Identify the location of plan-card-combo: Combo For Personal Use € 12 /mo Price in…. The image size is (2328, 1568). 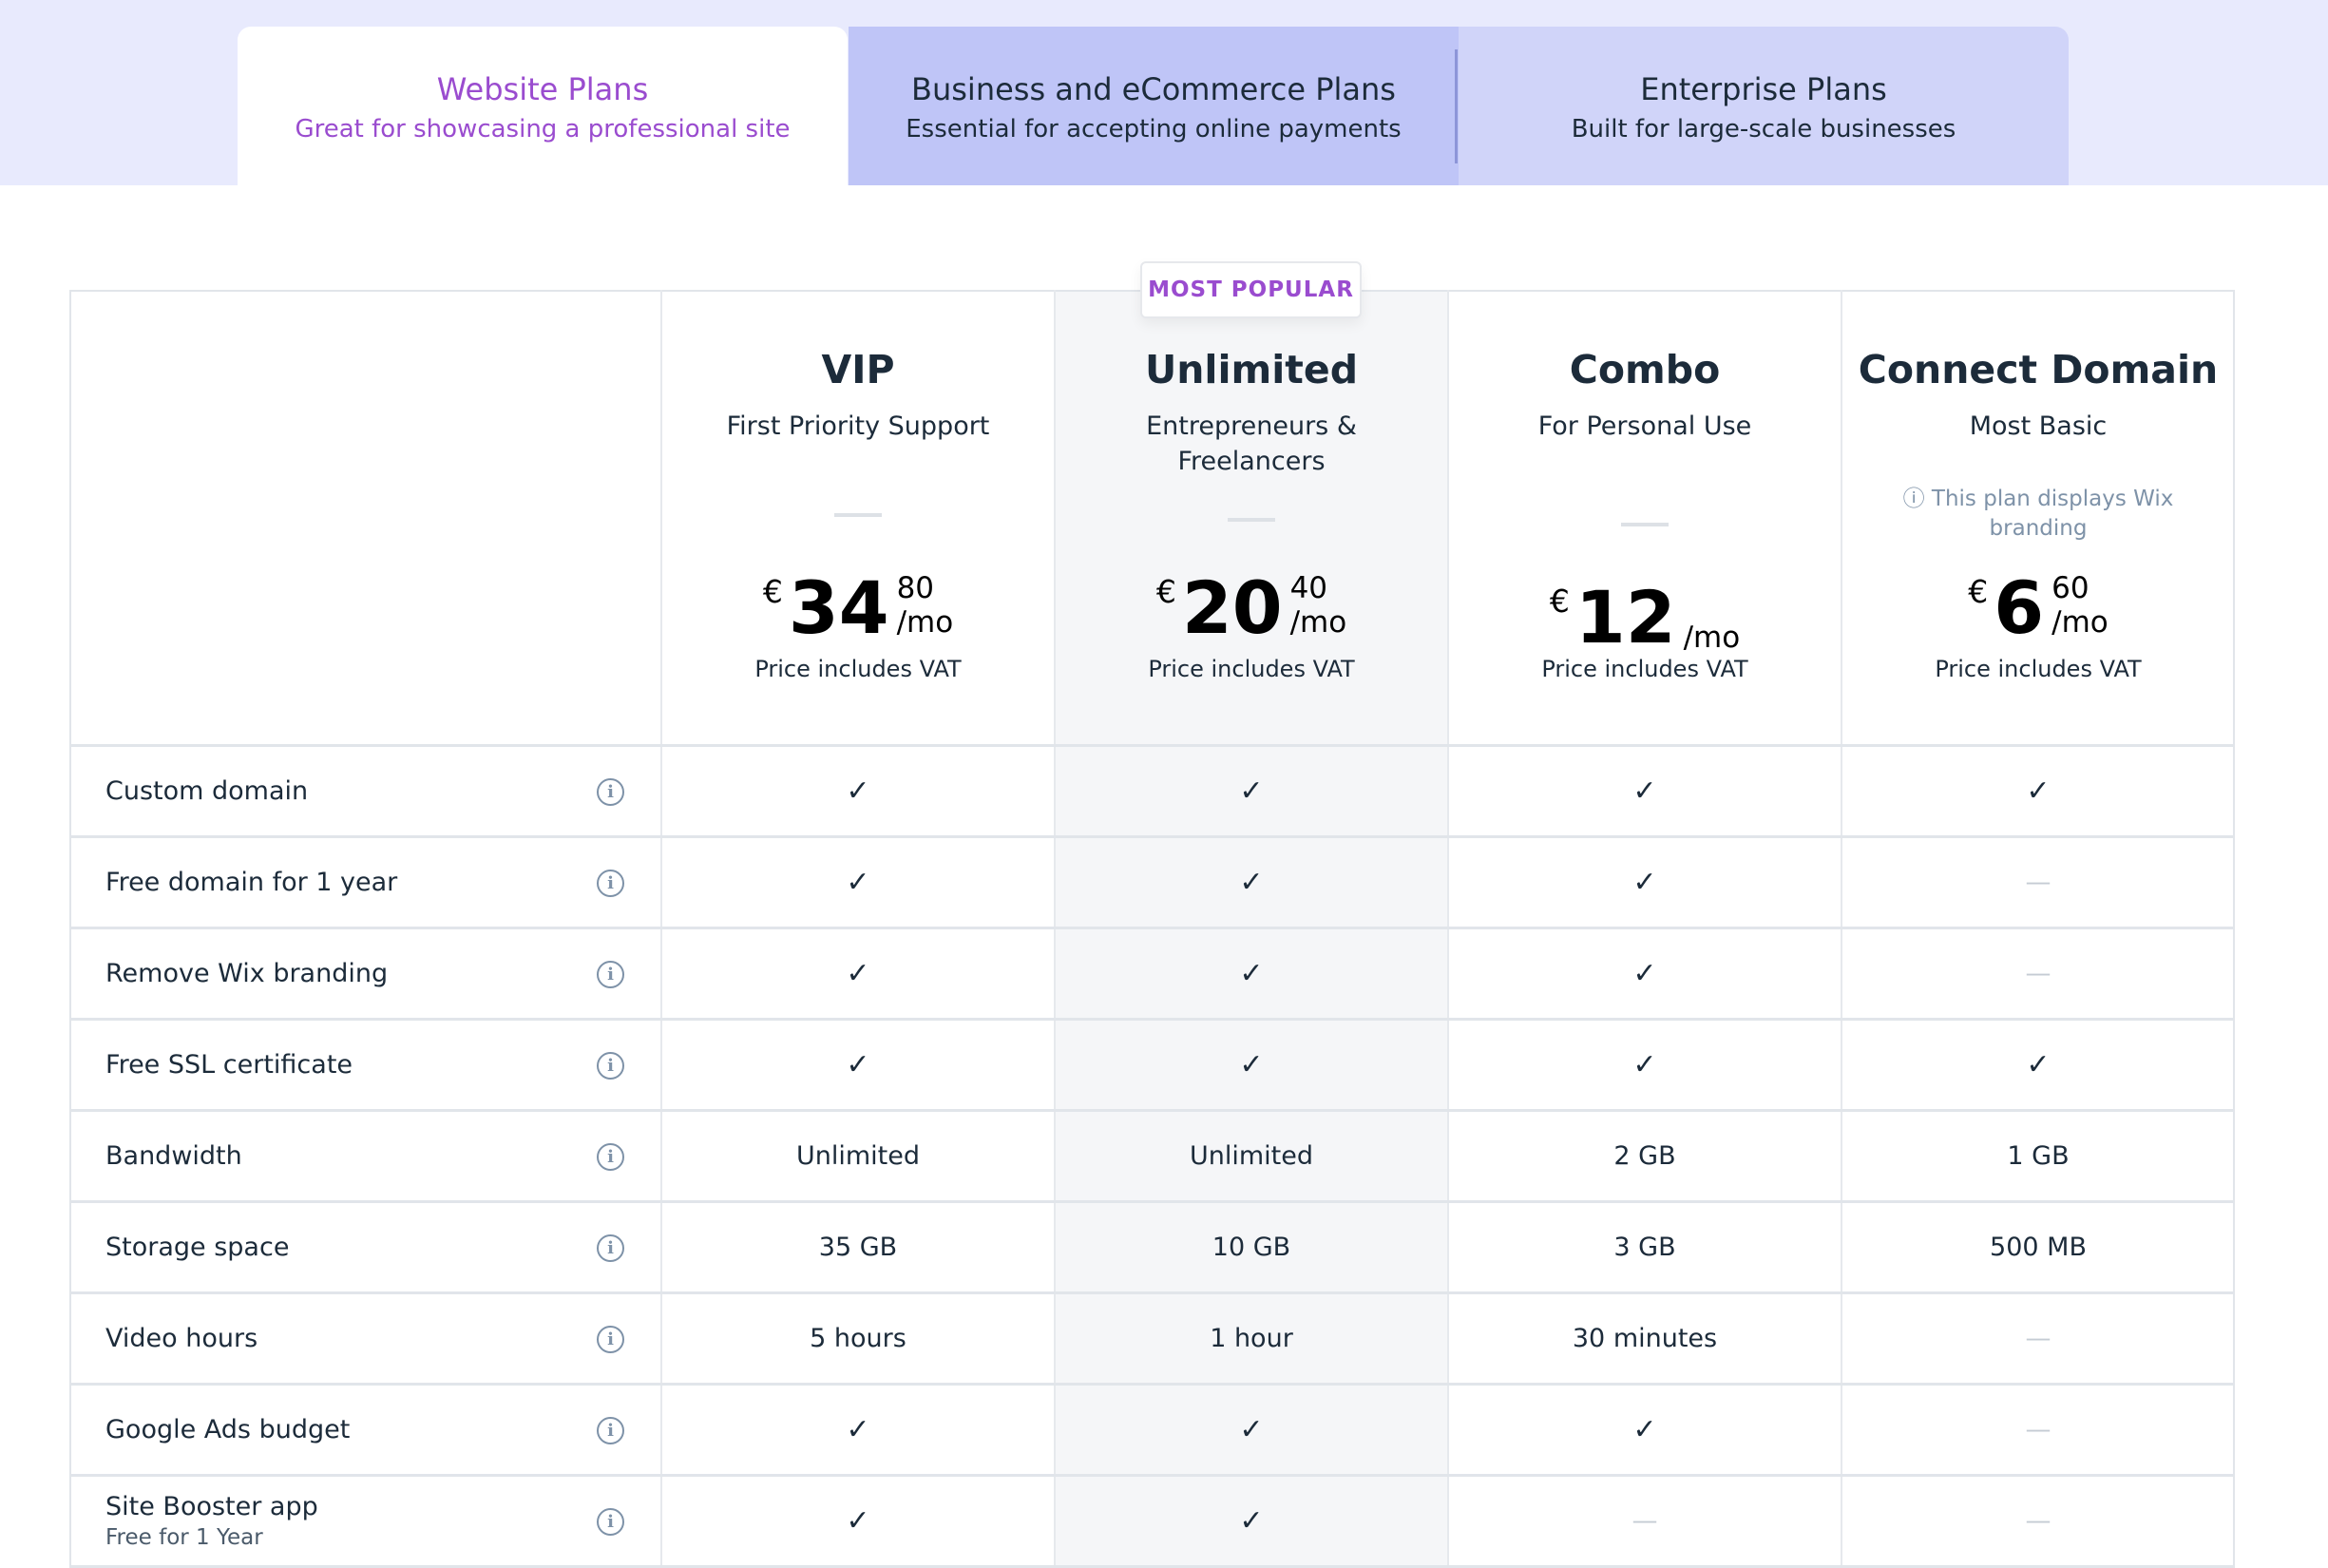
(1644, 517).